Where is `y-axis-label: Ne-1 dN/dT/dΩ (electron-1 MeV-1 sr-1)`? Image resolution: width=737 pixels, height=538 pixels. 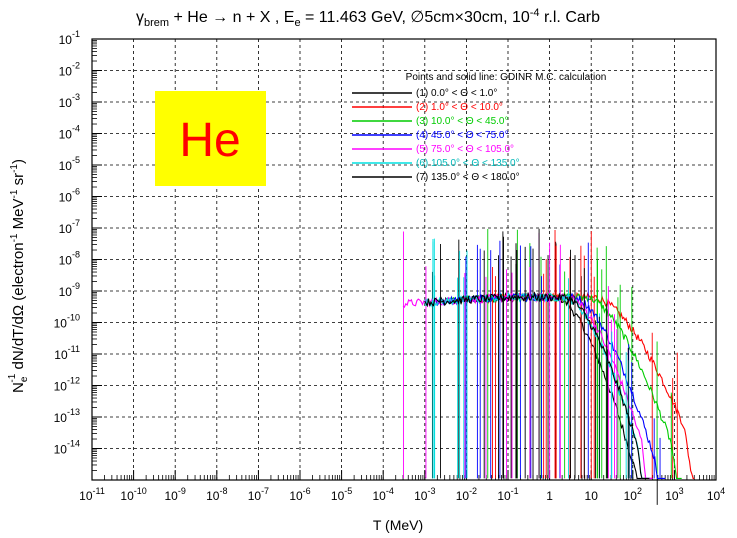
y-axis-label: Ne-1 dN/dT/dΩ (electron-1 MeV-1 sr-1) is located at coordinates (18, 276).